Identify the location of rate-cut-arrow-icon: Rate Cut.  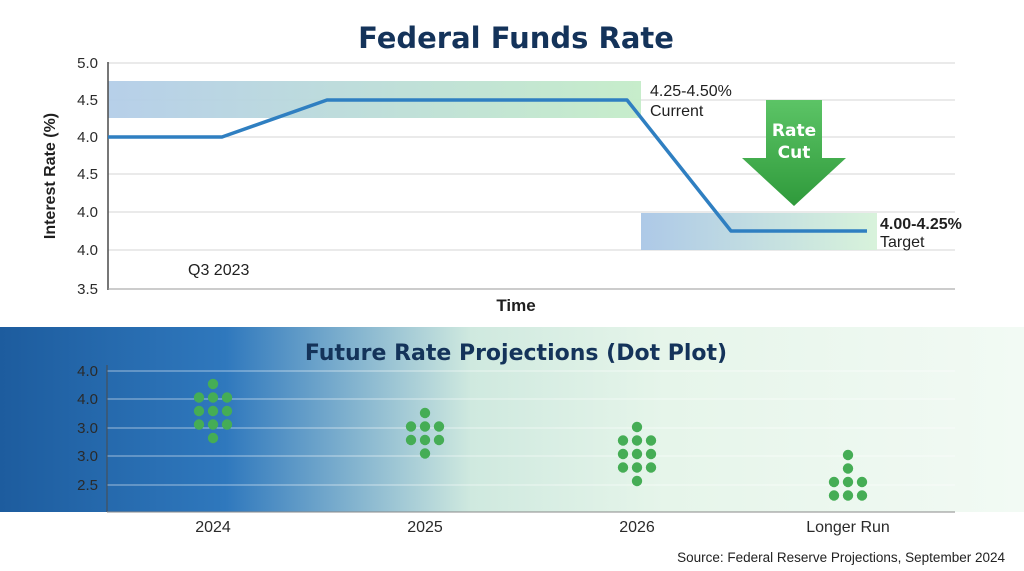
(794, 153).